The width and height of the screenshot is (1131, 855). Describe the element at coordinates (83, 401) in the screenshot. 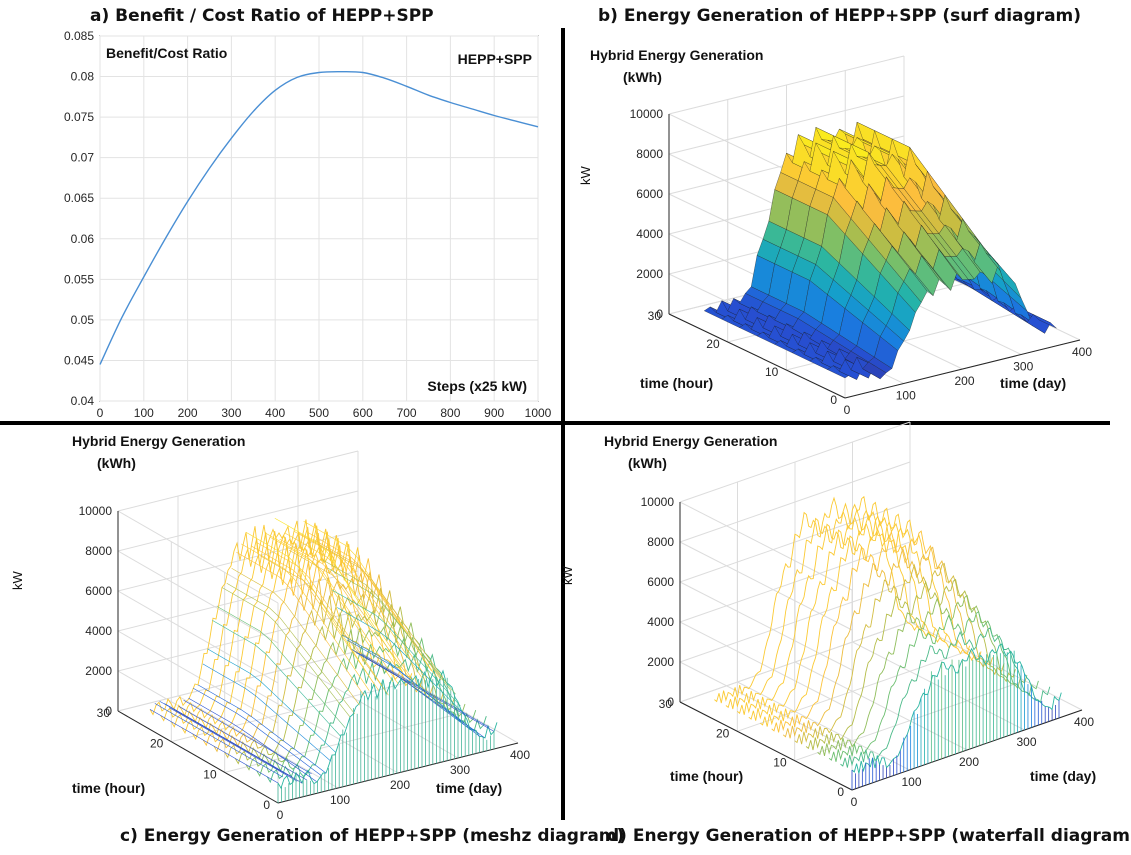

I see `y-tick-label: 0.04` at that location.